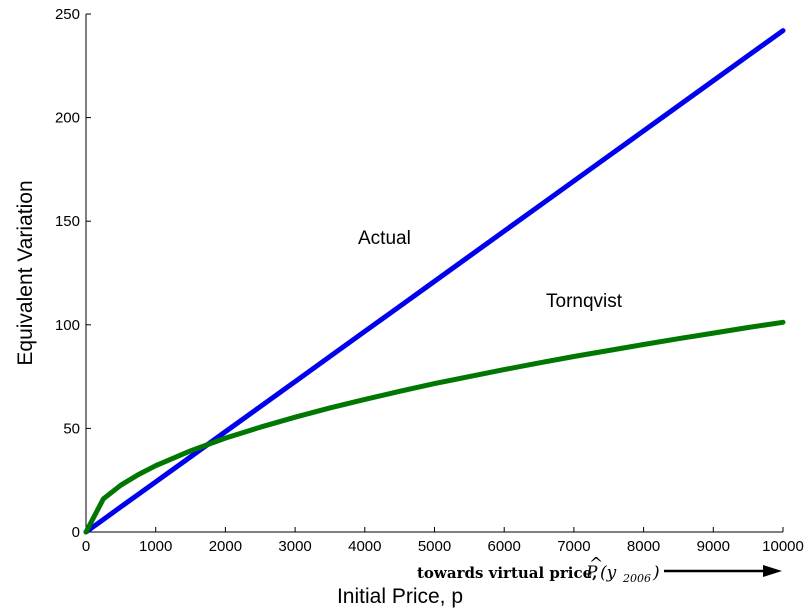 Image resolution: width=809 pixels, height=614 pixels. Describe the element at coordinates (25, 272) in the screenshot. I see `y-axis-title: Equivalent Variation` at that location.